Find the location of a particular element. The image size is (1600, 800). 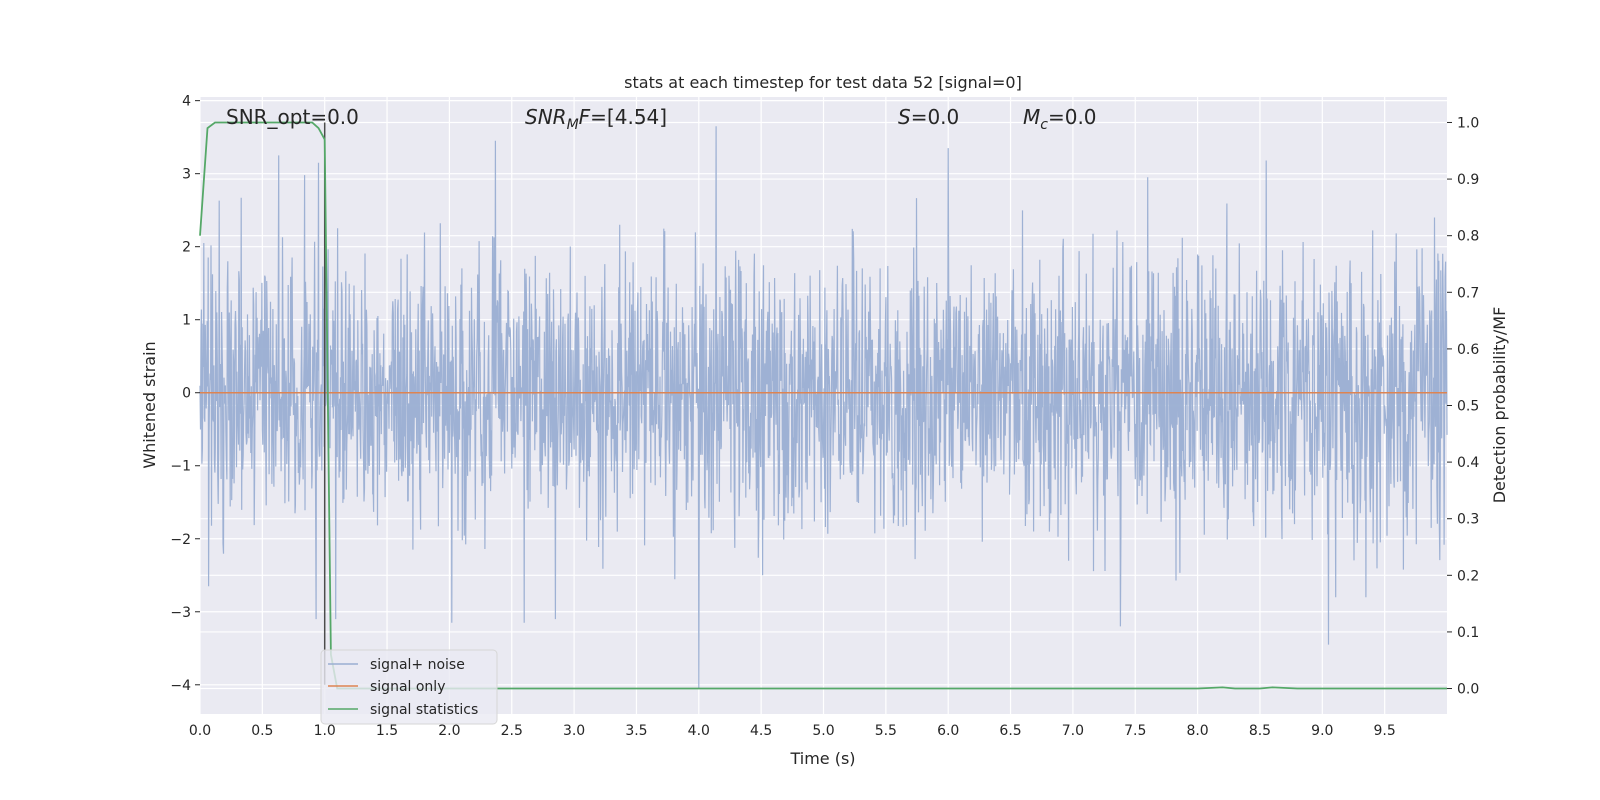

x-tick-label: 9.5 is located at coordinates (1385, 731).